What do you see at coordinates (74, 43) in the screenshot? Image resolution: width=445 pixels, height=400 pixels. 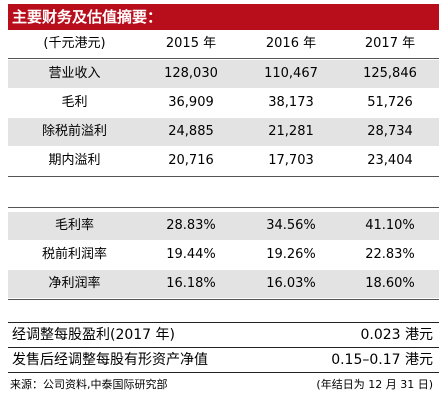 I see `unit-label: (千元港元)` at bounding box center [74, 43].